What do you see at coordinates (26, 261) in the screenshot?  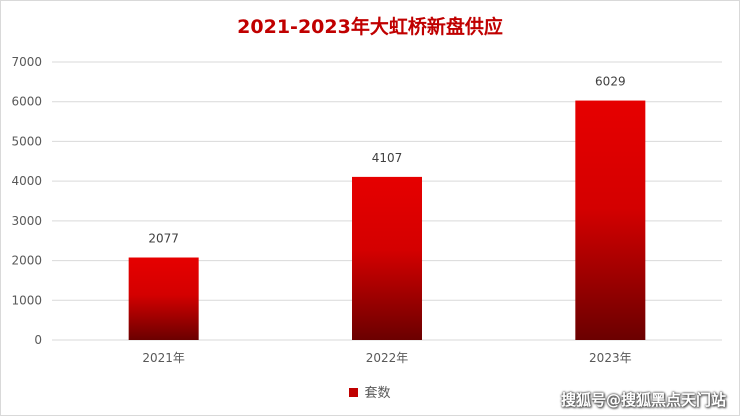 I see `y-tick-label: 2000` at bounding box center [26, 261].